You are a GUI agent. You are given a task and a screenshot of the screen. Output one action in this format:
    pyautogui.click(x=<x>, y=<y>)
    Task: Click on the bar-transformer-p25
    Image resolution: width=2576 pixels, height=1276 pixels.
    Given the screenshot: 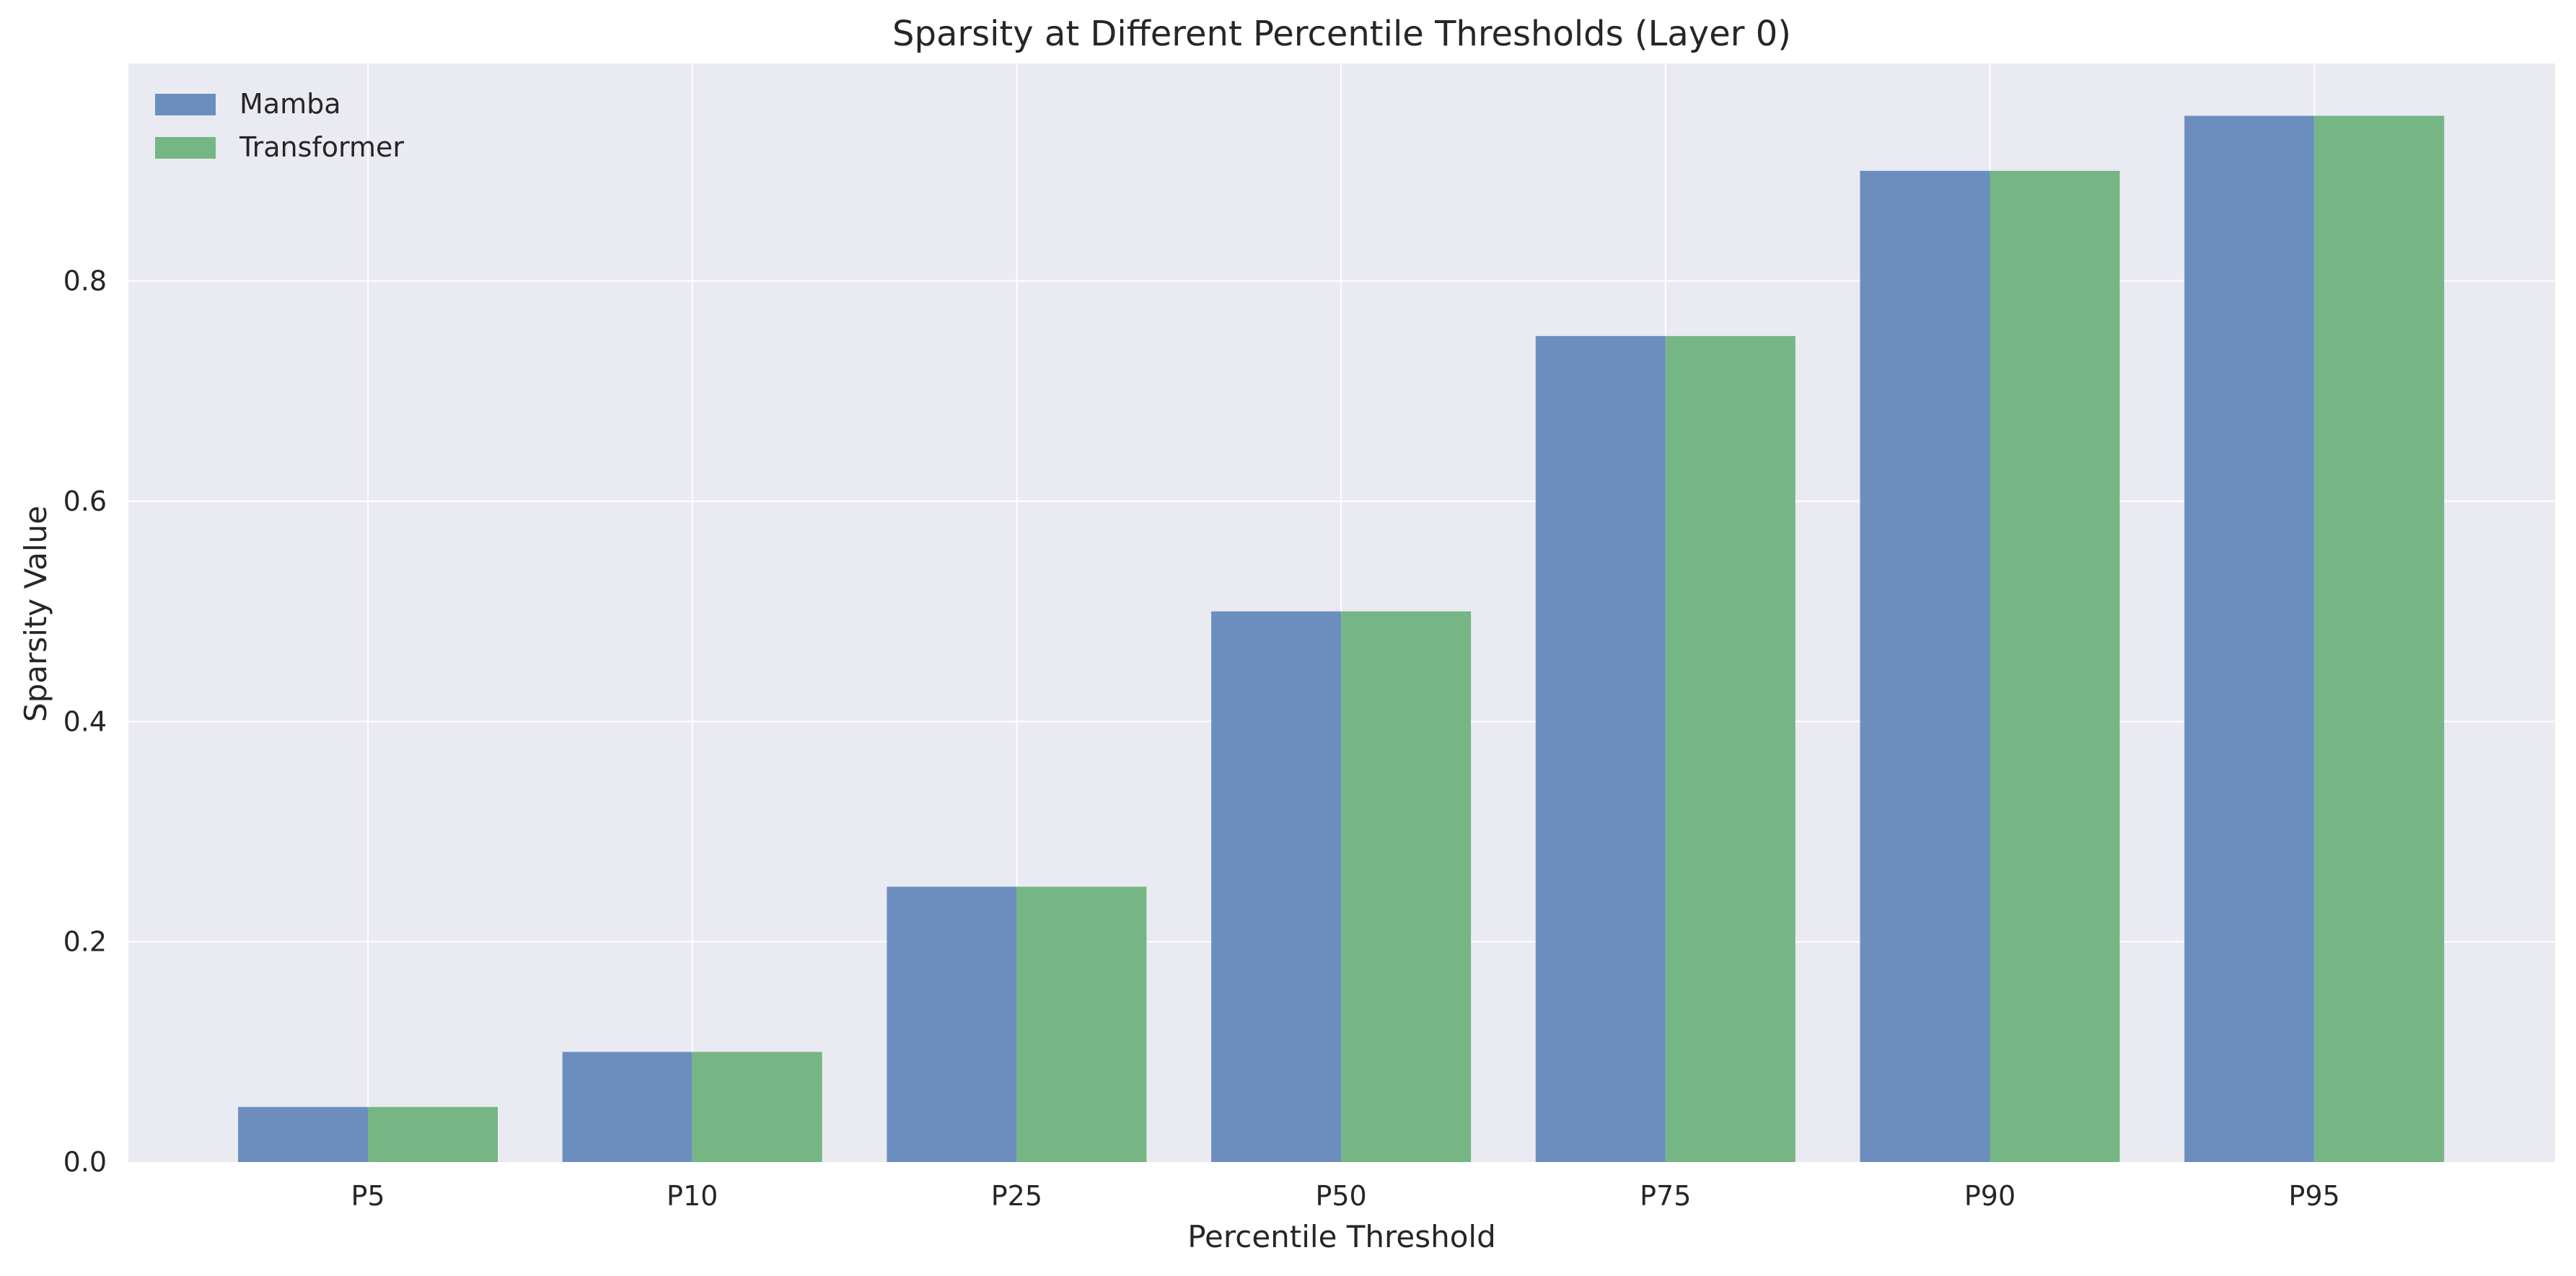 What is the action you would take?
    pyautogui.click(x=1081, y=1024)
    